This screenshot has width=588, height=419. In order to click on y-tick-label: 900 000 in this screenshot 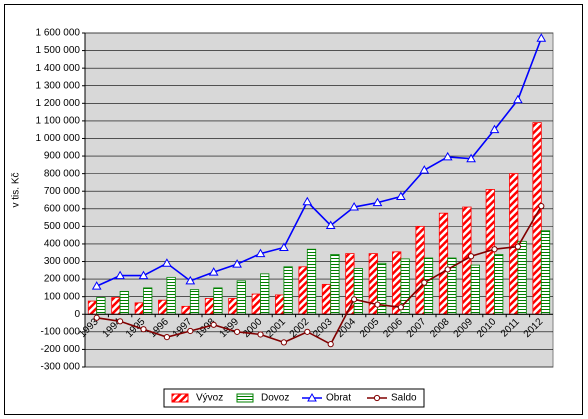, I will do `click(62, 156)`.